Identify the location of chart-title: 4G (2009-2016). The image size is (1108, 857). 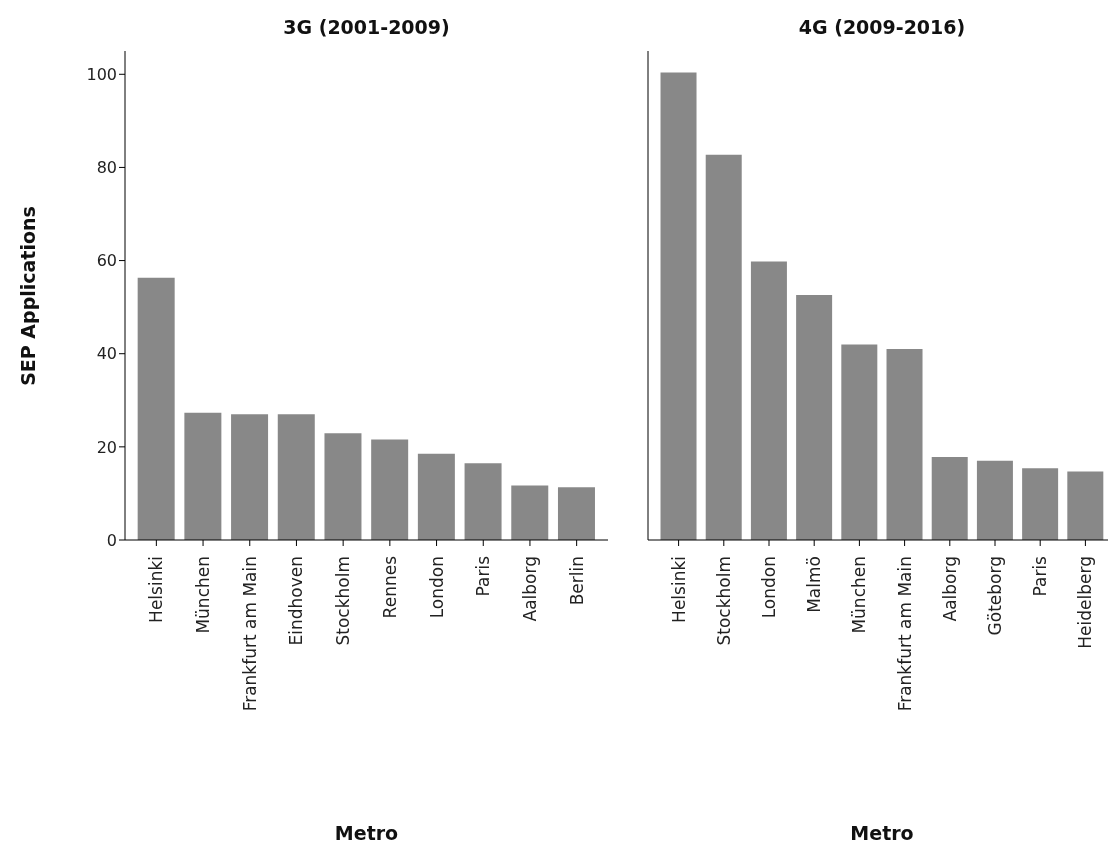
(882, 27).